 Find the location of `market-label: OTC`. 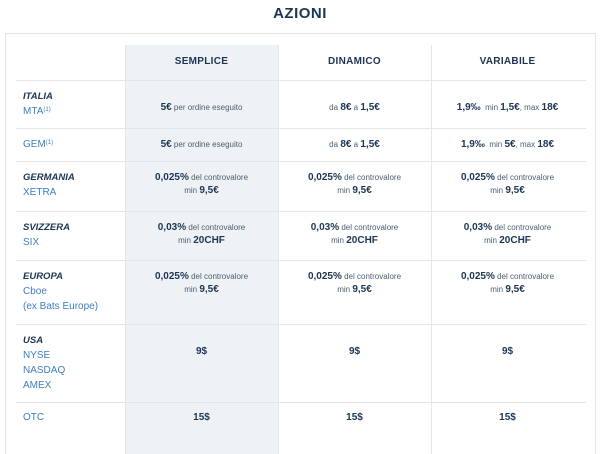

market-label: OTC is located at coordinates (34, 417).